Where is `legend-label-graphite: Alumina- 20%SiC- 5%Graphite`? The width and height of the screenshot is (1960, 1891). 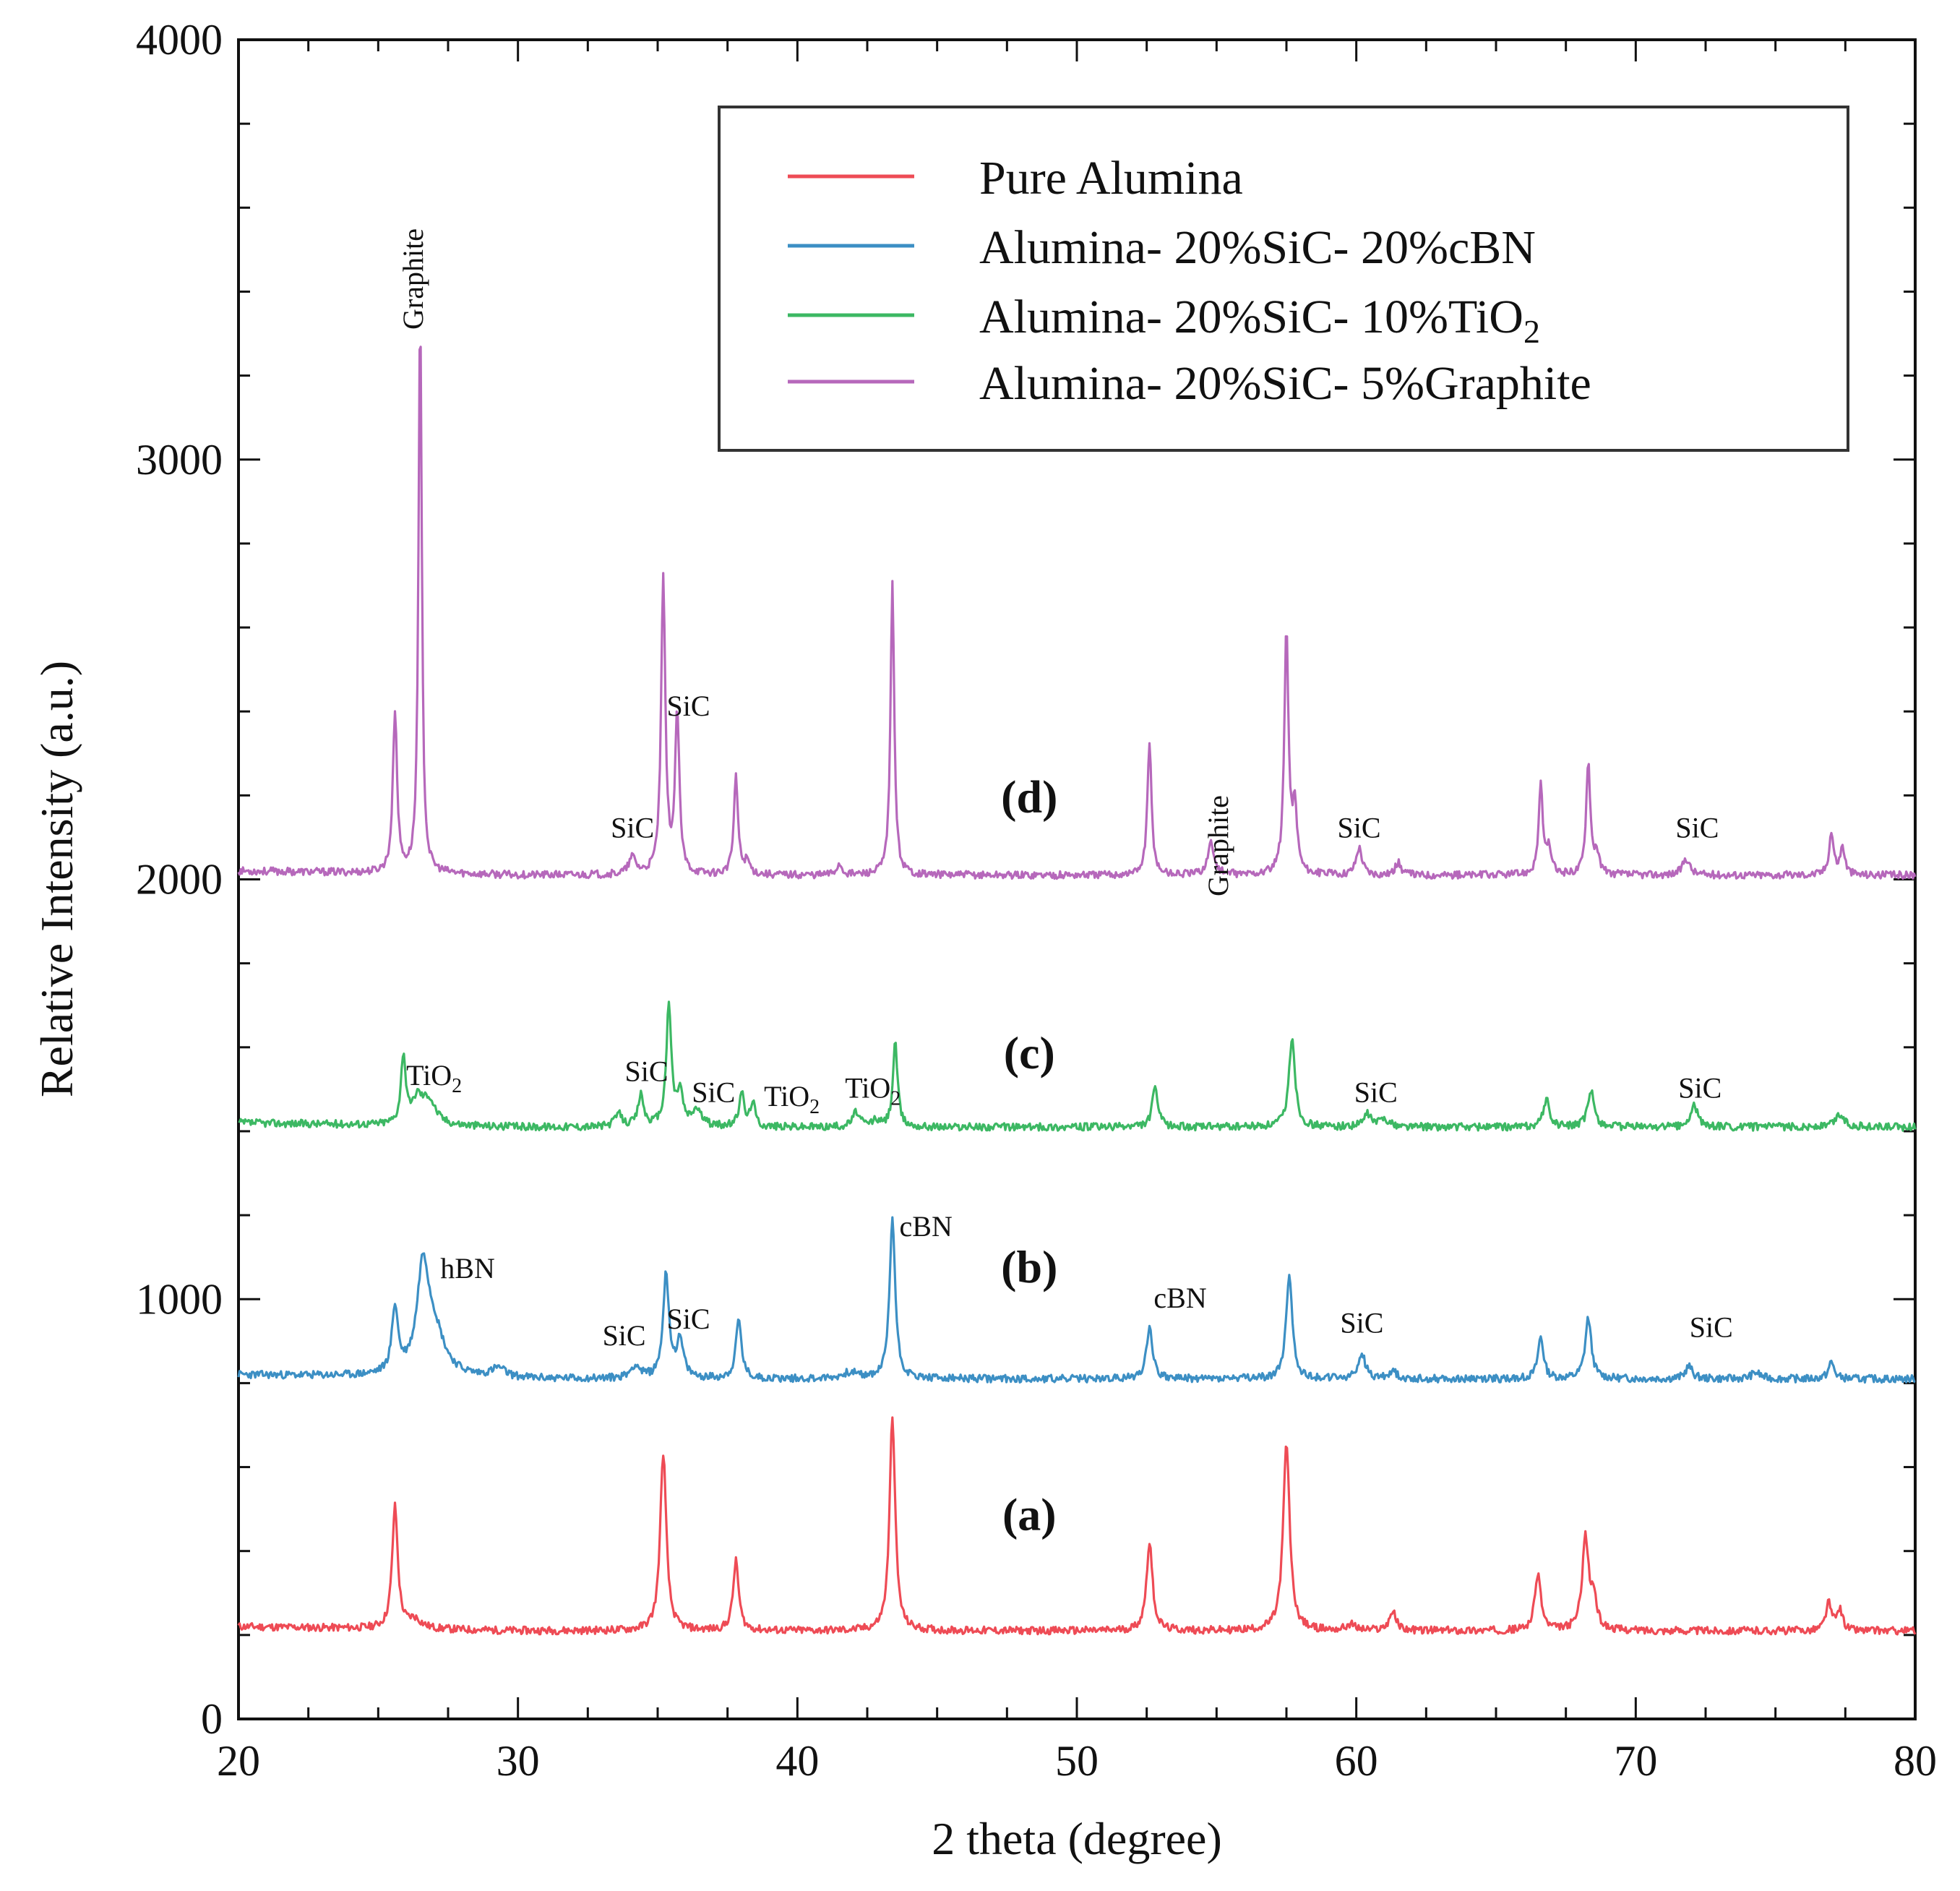
legend-label-graphite: Alumina- 20%SiC- 5%Graphite is located at coordinates (1285, 384).